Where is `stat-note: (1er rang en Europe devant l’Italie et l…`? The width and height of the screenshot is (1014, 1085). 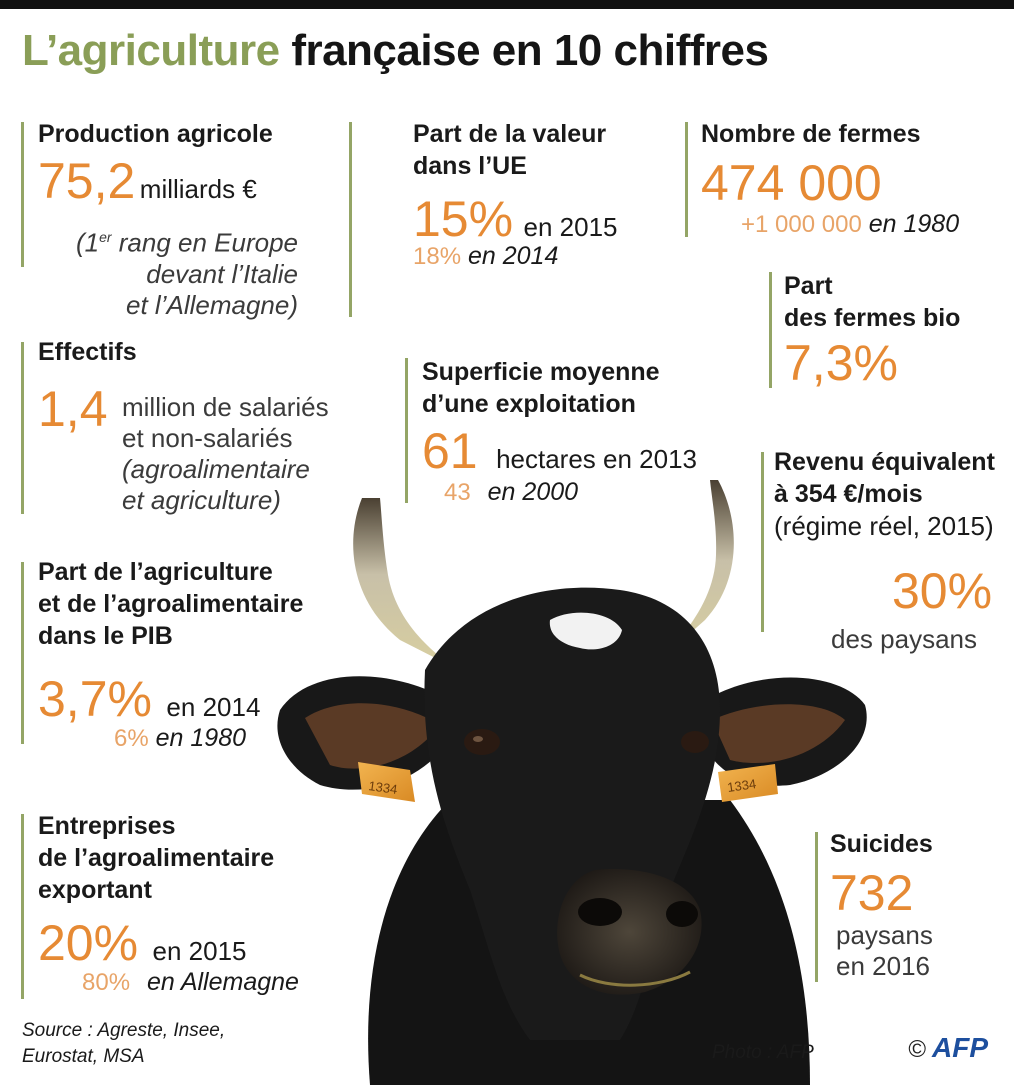 stat-note: (1er rang en Europe devant l’Italie et l… is located at coordinates (186, 273).